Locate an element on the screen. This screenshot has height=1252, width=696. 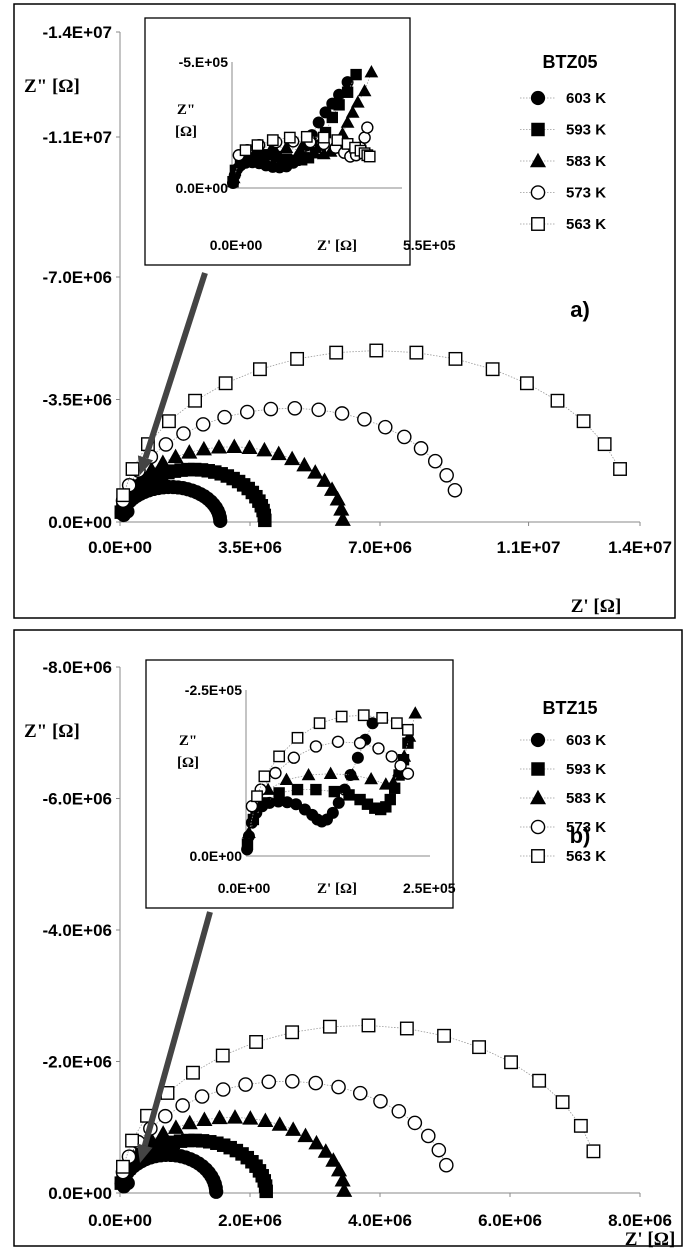
x-tick-label: 3.5E+06 is located at coordinates (250, 547).